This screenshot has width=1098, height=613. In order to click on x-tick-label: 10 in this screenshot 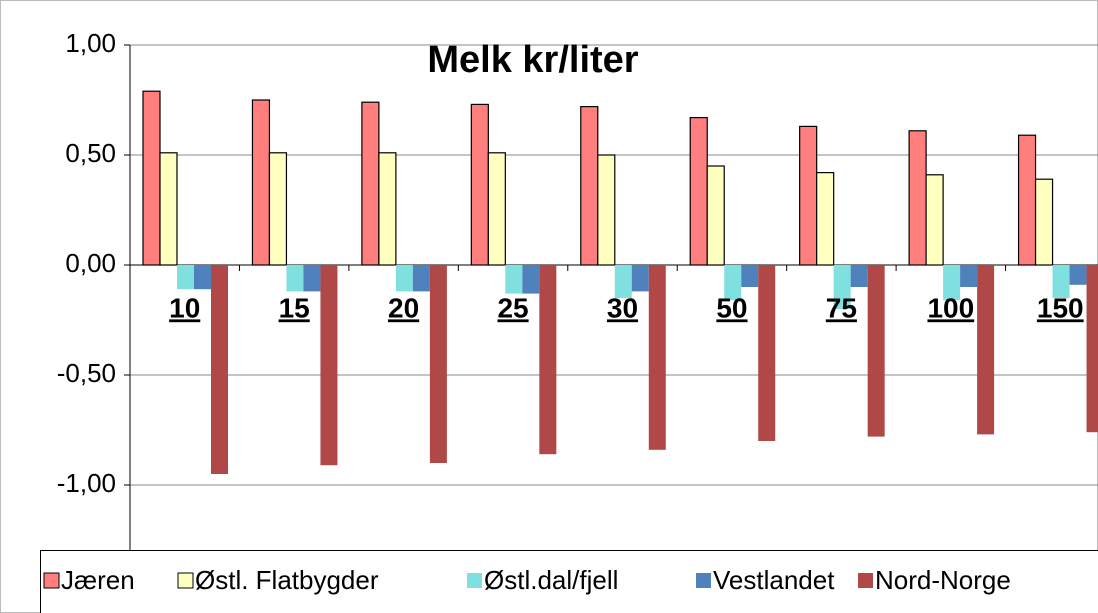, I will do `click(184, 307)`.